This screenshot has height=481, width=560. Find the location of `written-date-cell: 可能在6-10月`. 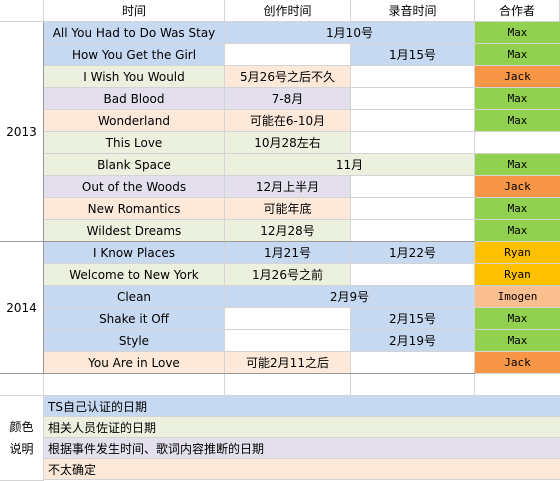

written-date-cell: 可能在6-10月 is located at coordinates (288, 121).